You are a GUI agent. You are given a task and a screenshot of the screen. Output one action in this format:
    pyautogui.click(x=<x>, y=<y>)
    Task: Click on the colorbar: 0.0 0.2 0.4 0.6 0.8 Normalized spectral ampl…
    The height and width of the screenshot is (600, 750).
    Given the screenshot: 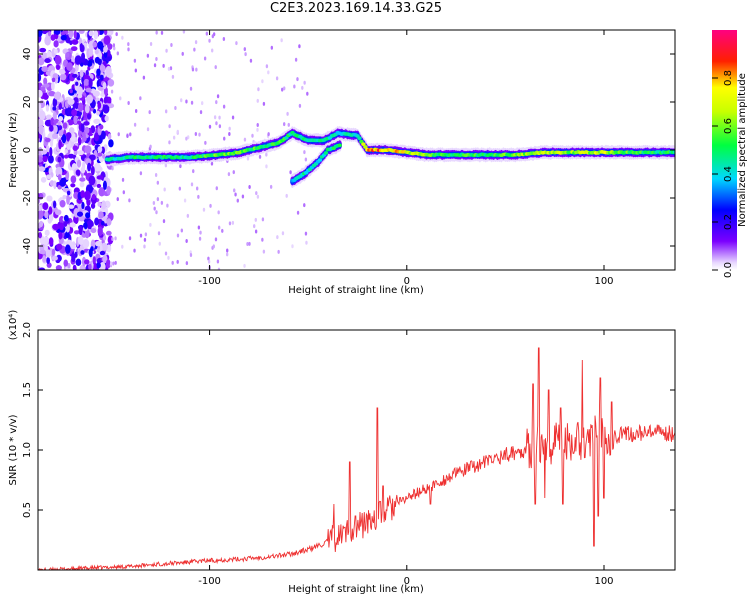 What is the action you would take?
    pyautogui.click(x=730, y=154)
    